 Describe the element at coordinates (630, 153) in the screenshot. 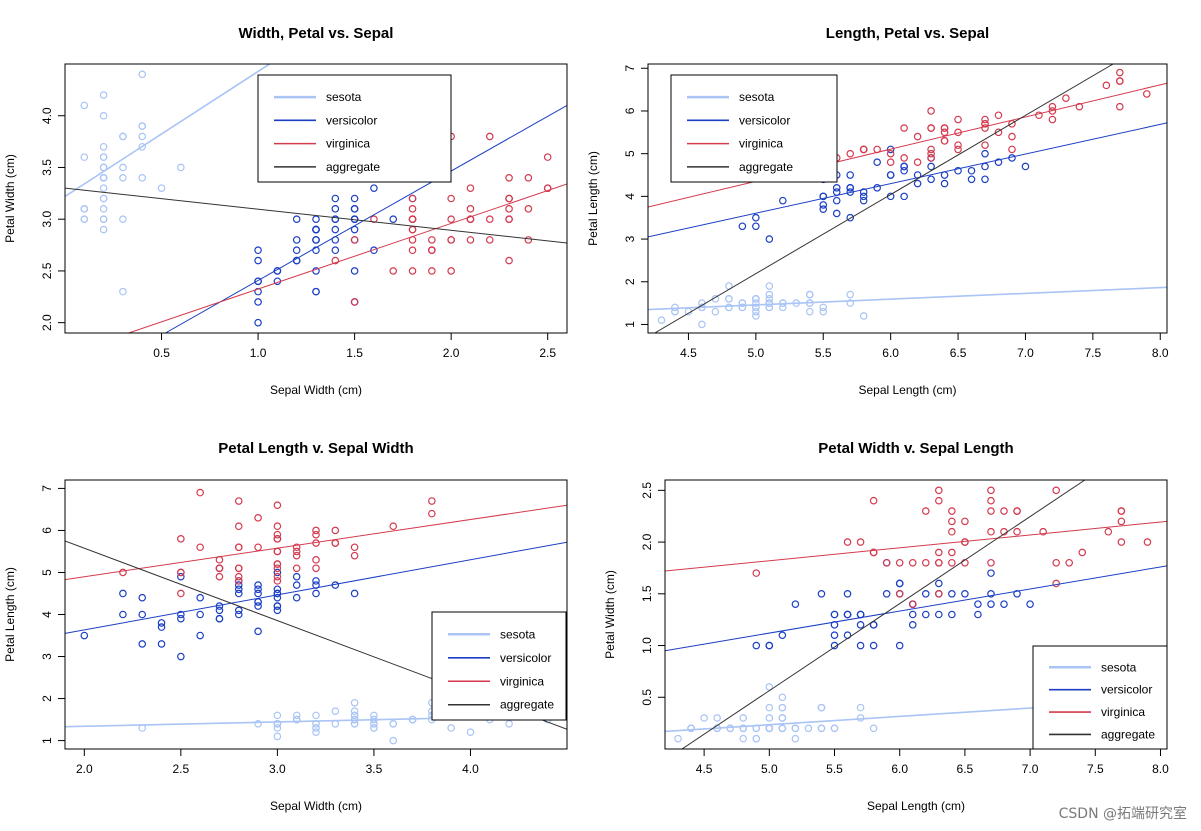

I see `y-tick-label: 5` at that location.